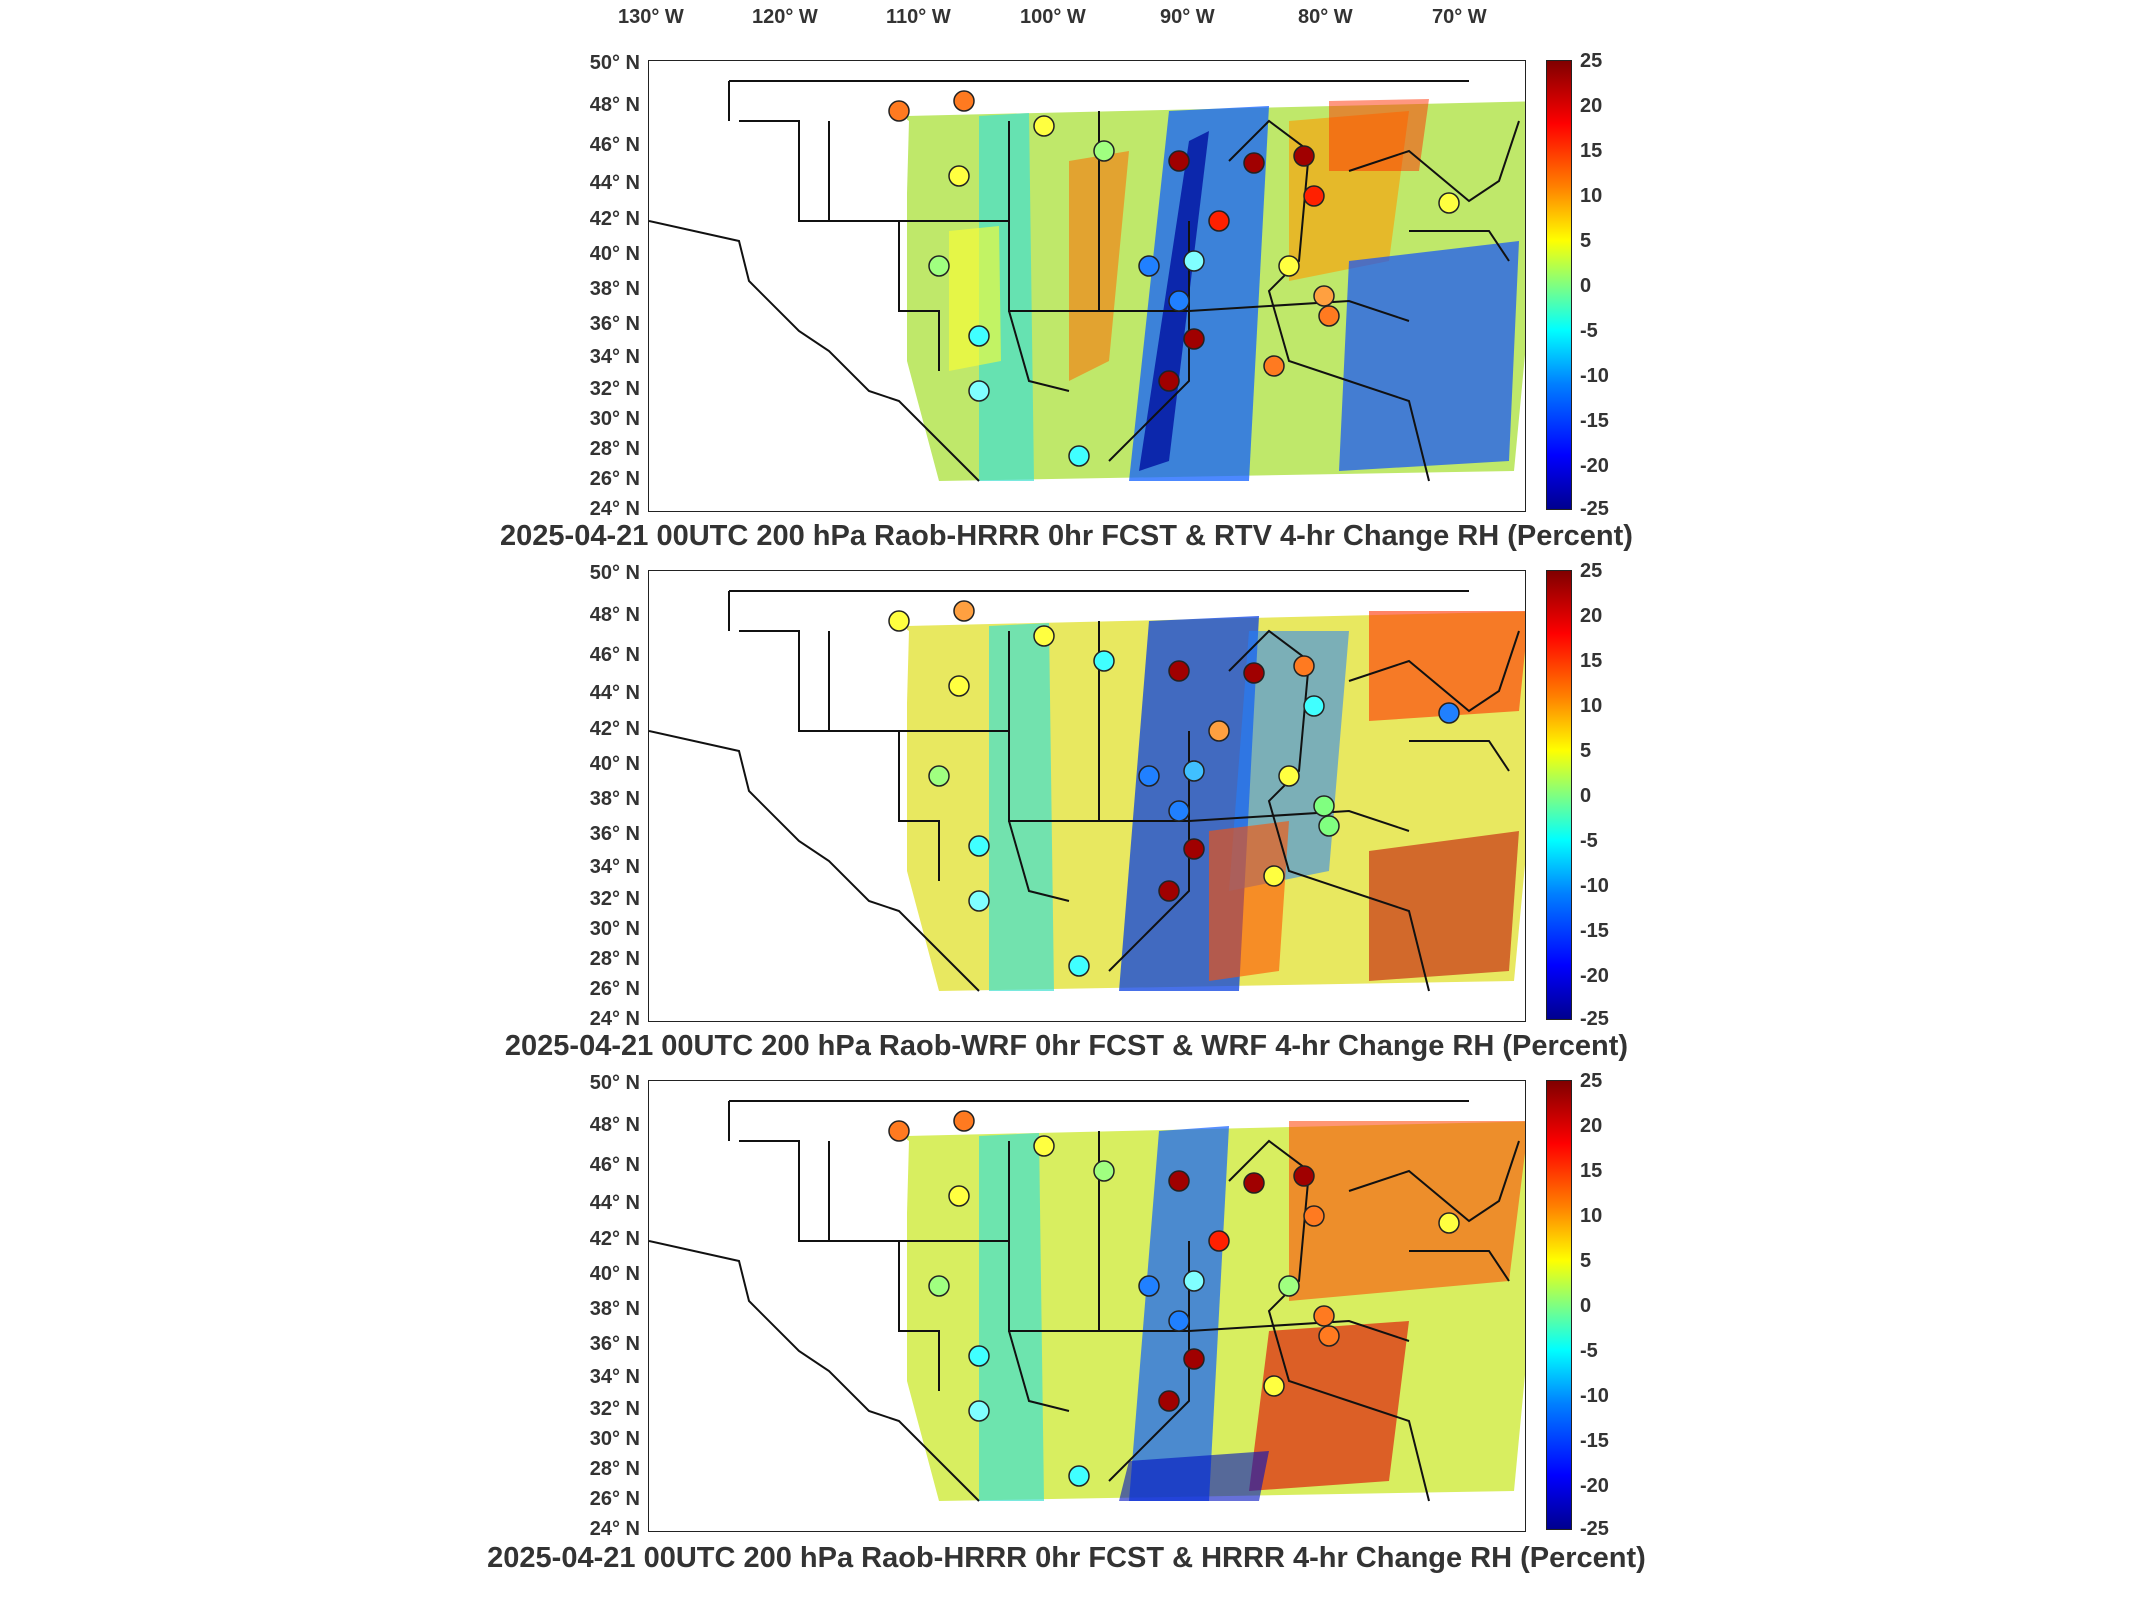 Image resolution: width=2133 pixels, height=1600 pixels. Describe the element at coordinates (1325, 17) in the screenshot. I see `lon-label: 80° W` at that location.